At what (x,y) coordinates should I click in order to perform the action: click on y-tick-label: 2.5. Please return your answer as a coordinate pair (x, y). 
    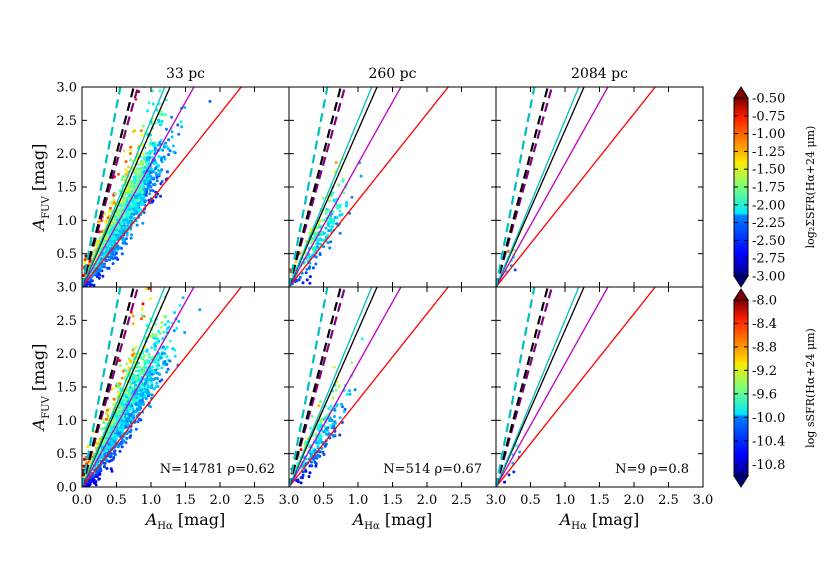
    Looking at the image, I should click on (66, 321).